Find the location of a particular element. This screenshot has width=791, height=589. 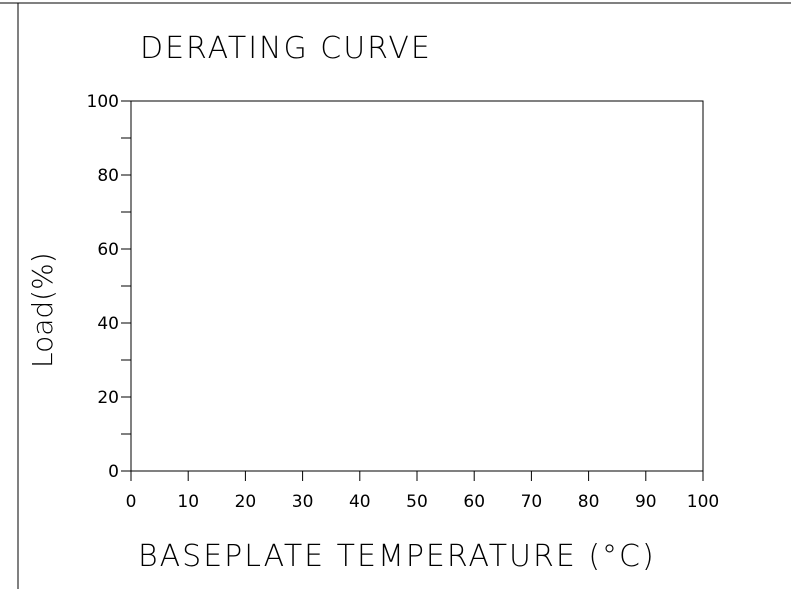

y-tick-label: 0 is located at coordinates (113, 472).